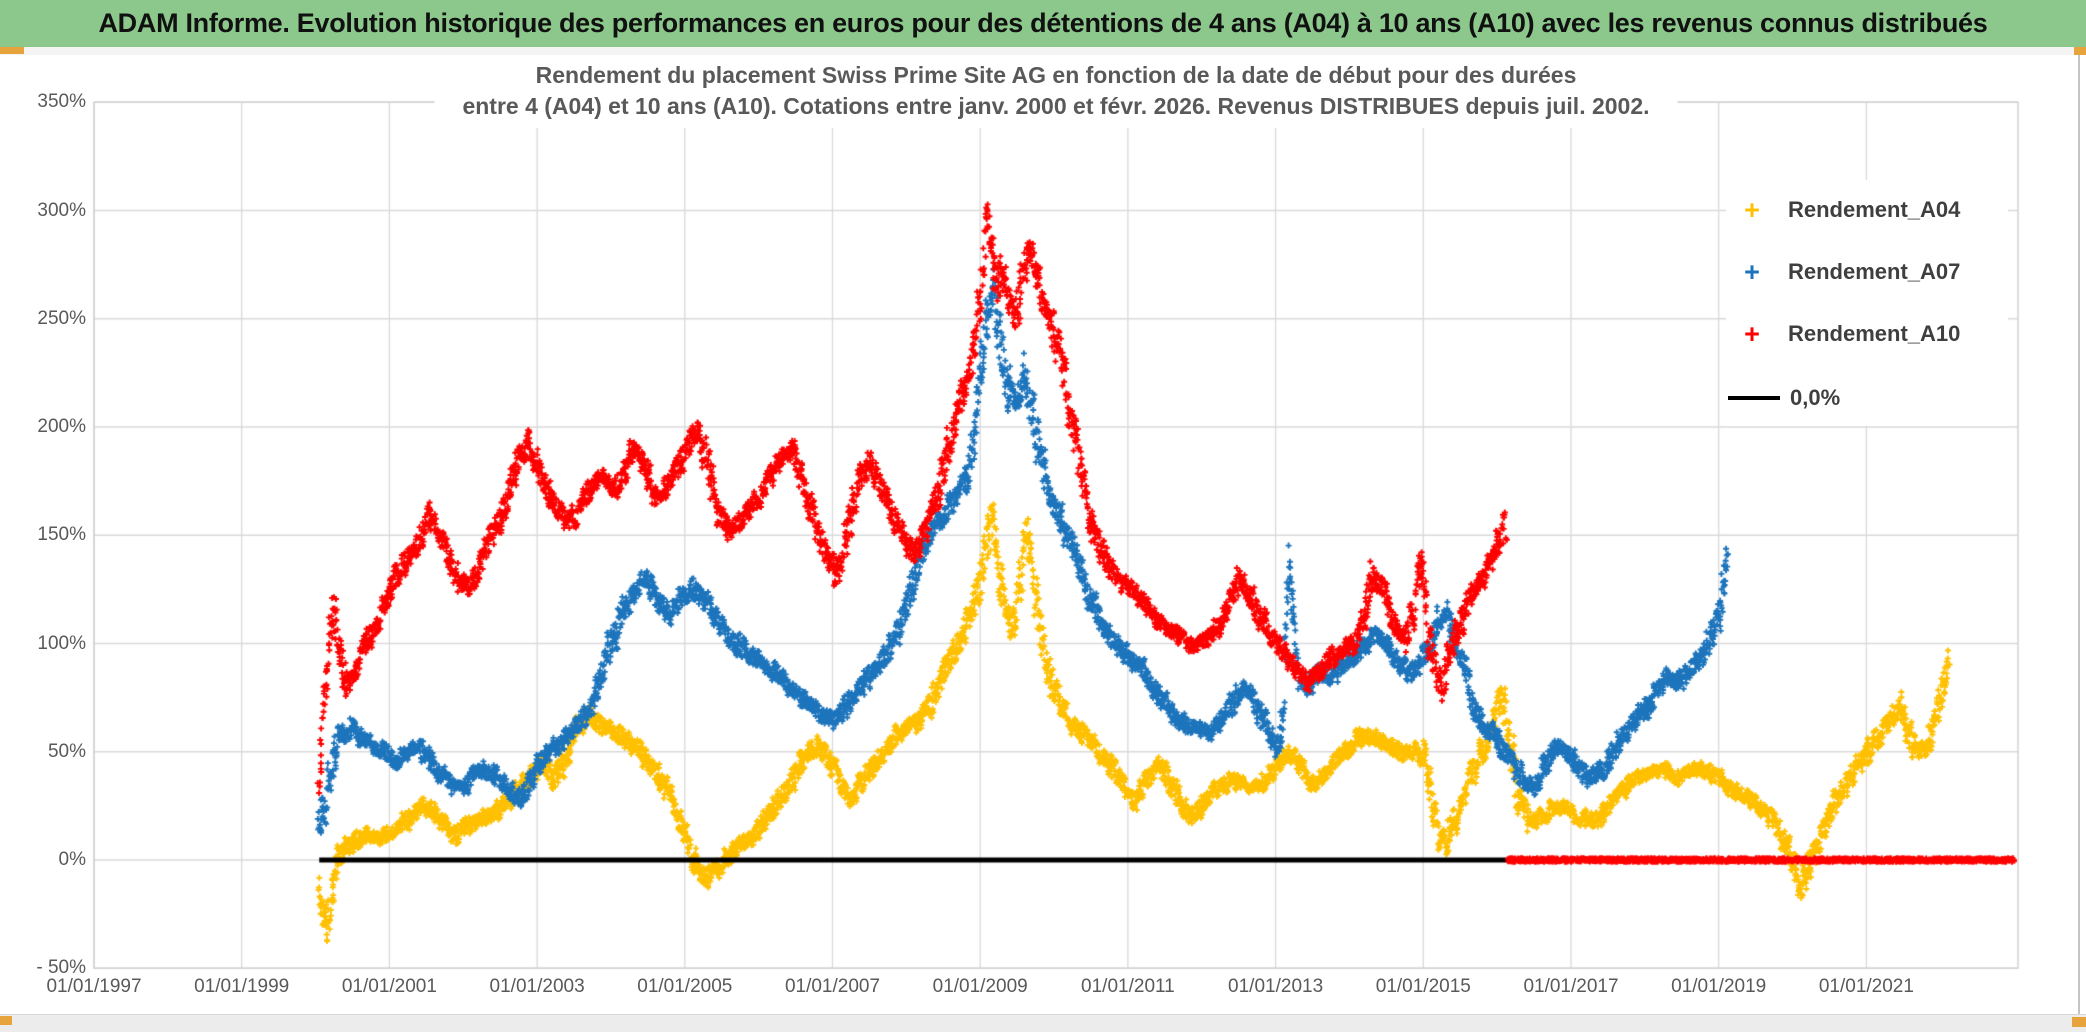  What do you see at coordinates (61, 643) in the screenshot?
I see `y-axis-label: 100%` at bounding box center [61, 643].